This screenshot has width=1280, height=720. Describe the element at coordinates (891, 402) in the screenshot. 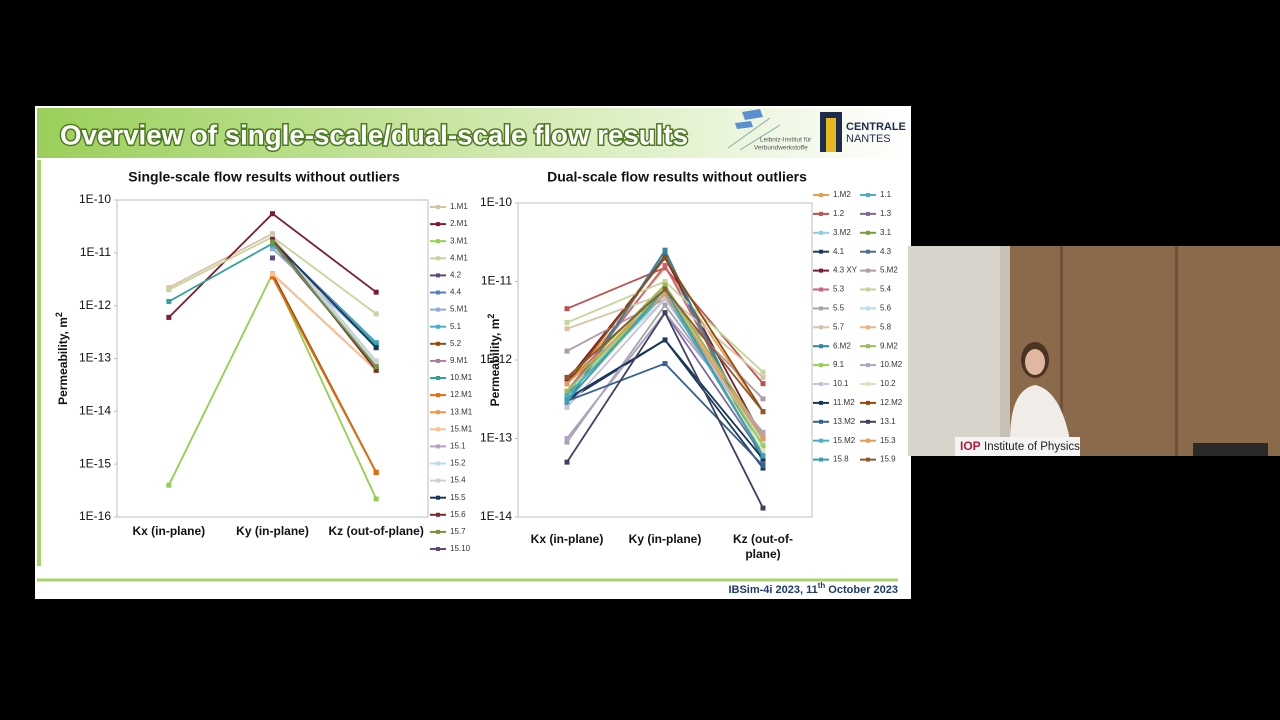

I see `legend-label: 12.M2` at that location.